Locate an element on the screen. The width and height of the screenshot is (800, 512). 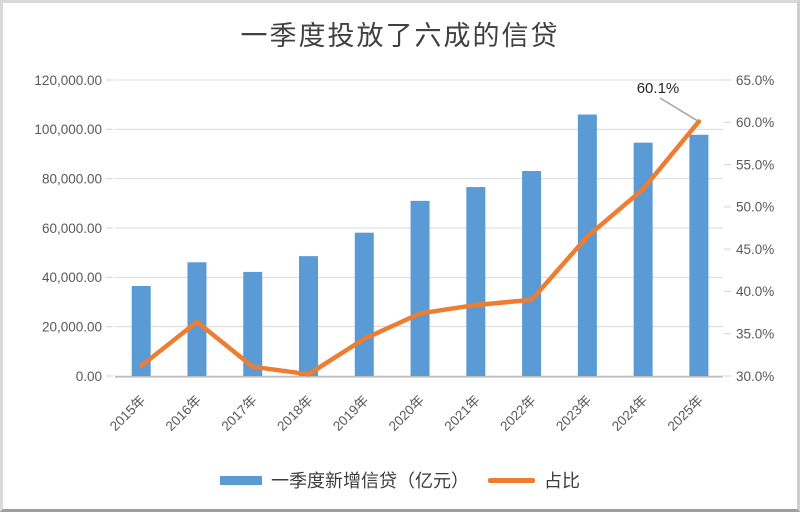
bar-2018年 is located at coordinates (309, 316).